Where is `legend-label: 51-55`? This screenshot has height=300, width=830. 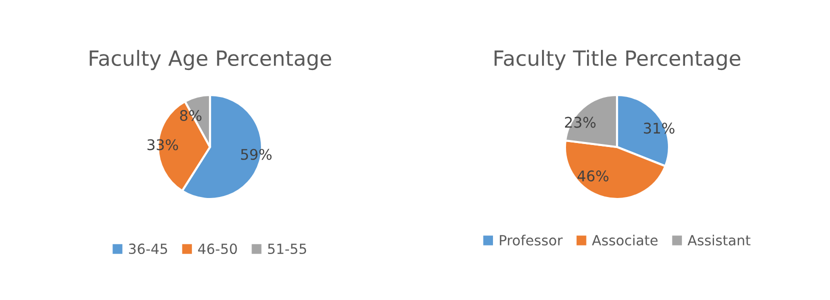
legend-label: 51-55 is located at coordinates (287, 249).